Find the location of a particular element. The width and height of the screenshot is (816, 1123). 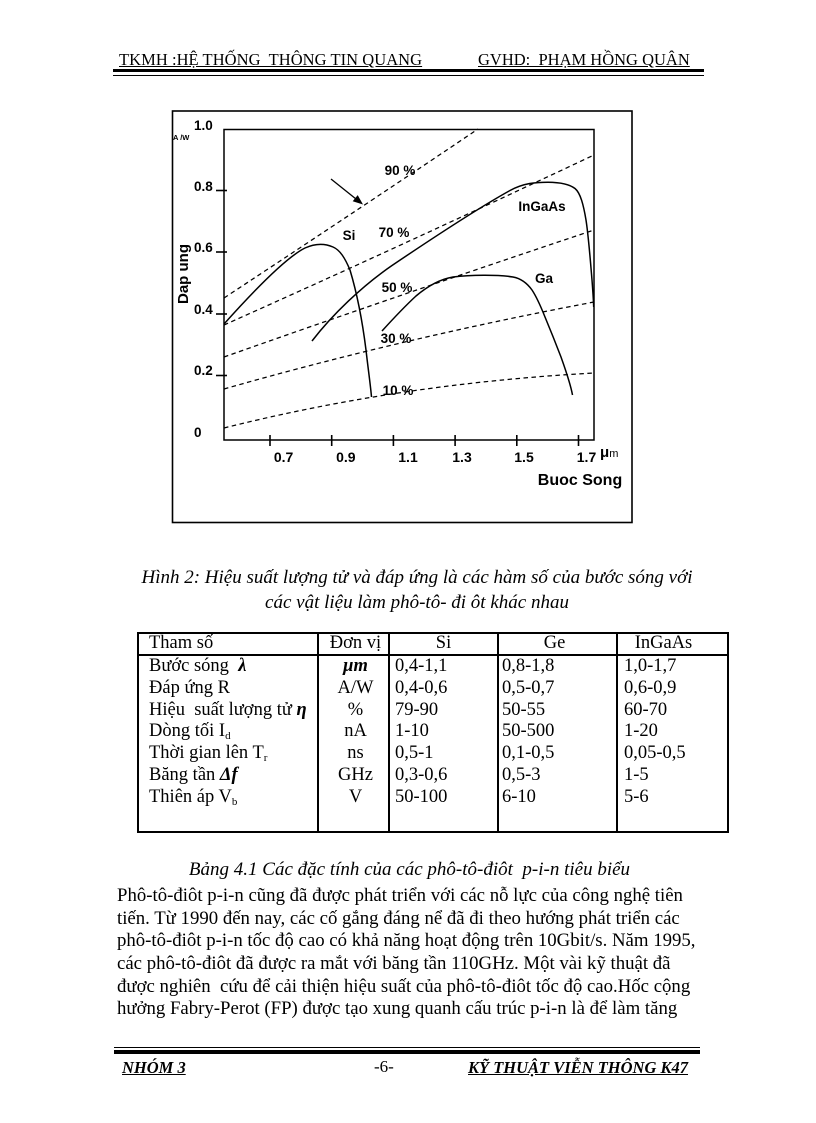

svg-text: 0 is located at coordinates (198, 432).